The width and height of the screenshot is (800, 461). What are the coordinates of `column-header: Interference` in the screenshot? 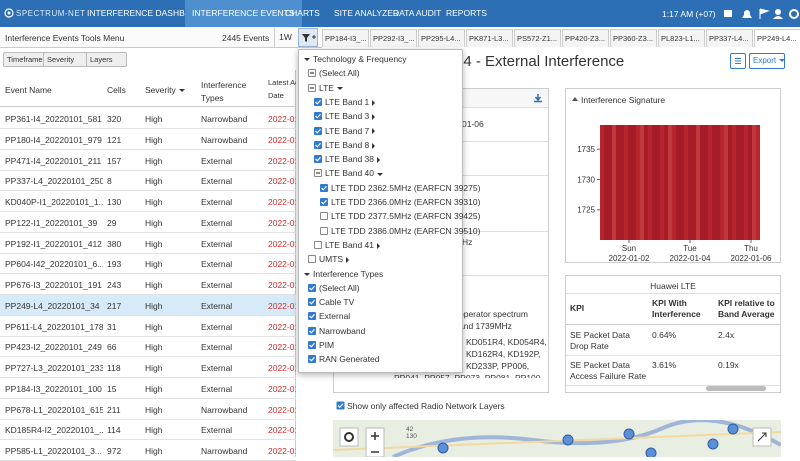 It's located at (224, 85).